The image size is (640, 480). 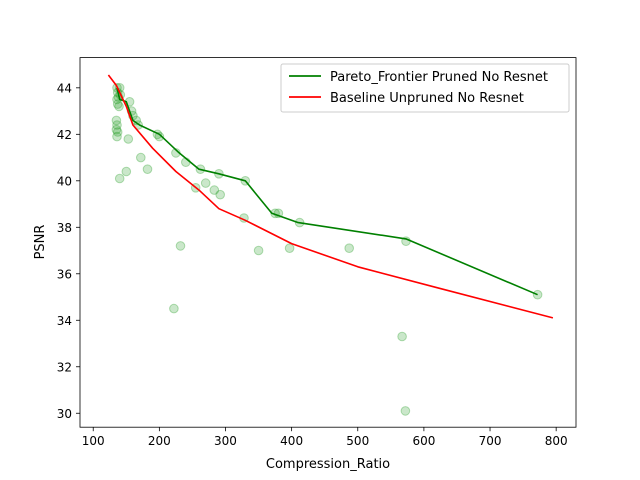 I want to click on y-tick-label-32: 32, so click(x=64, y=367).